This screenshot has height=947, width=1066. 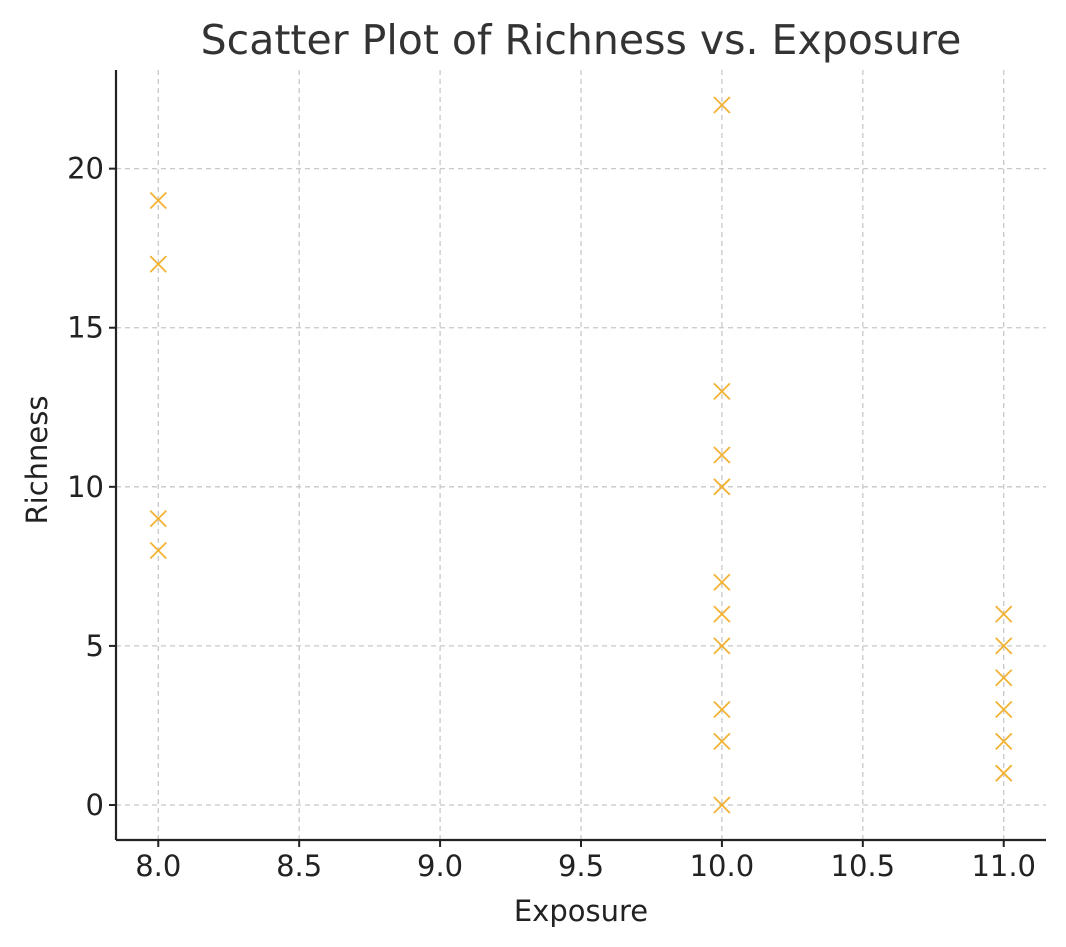 What do you see at coordinates (1003, 866) in the screenshot?
I see `x-tick-label: 11.0` at bounding box center [1003, 866].